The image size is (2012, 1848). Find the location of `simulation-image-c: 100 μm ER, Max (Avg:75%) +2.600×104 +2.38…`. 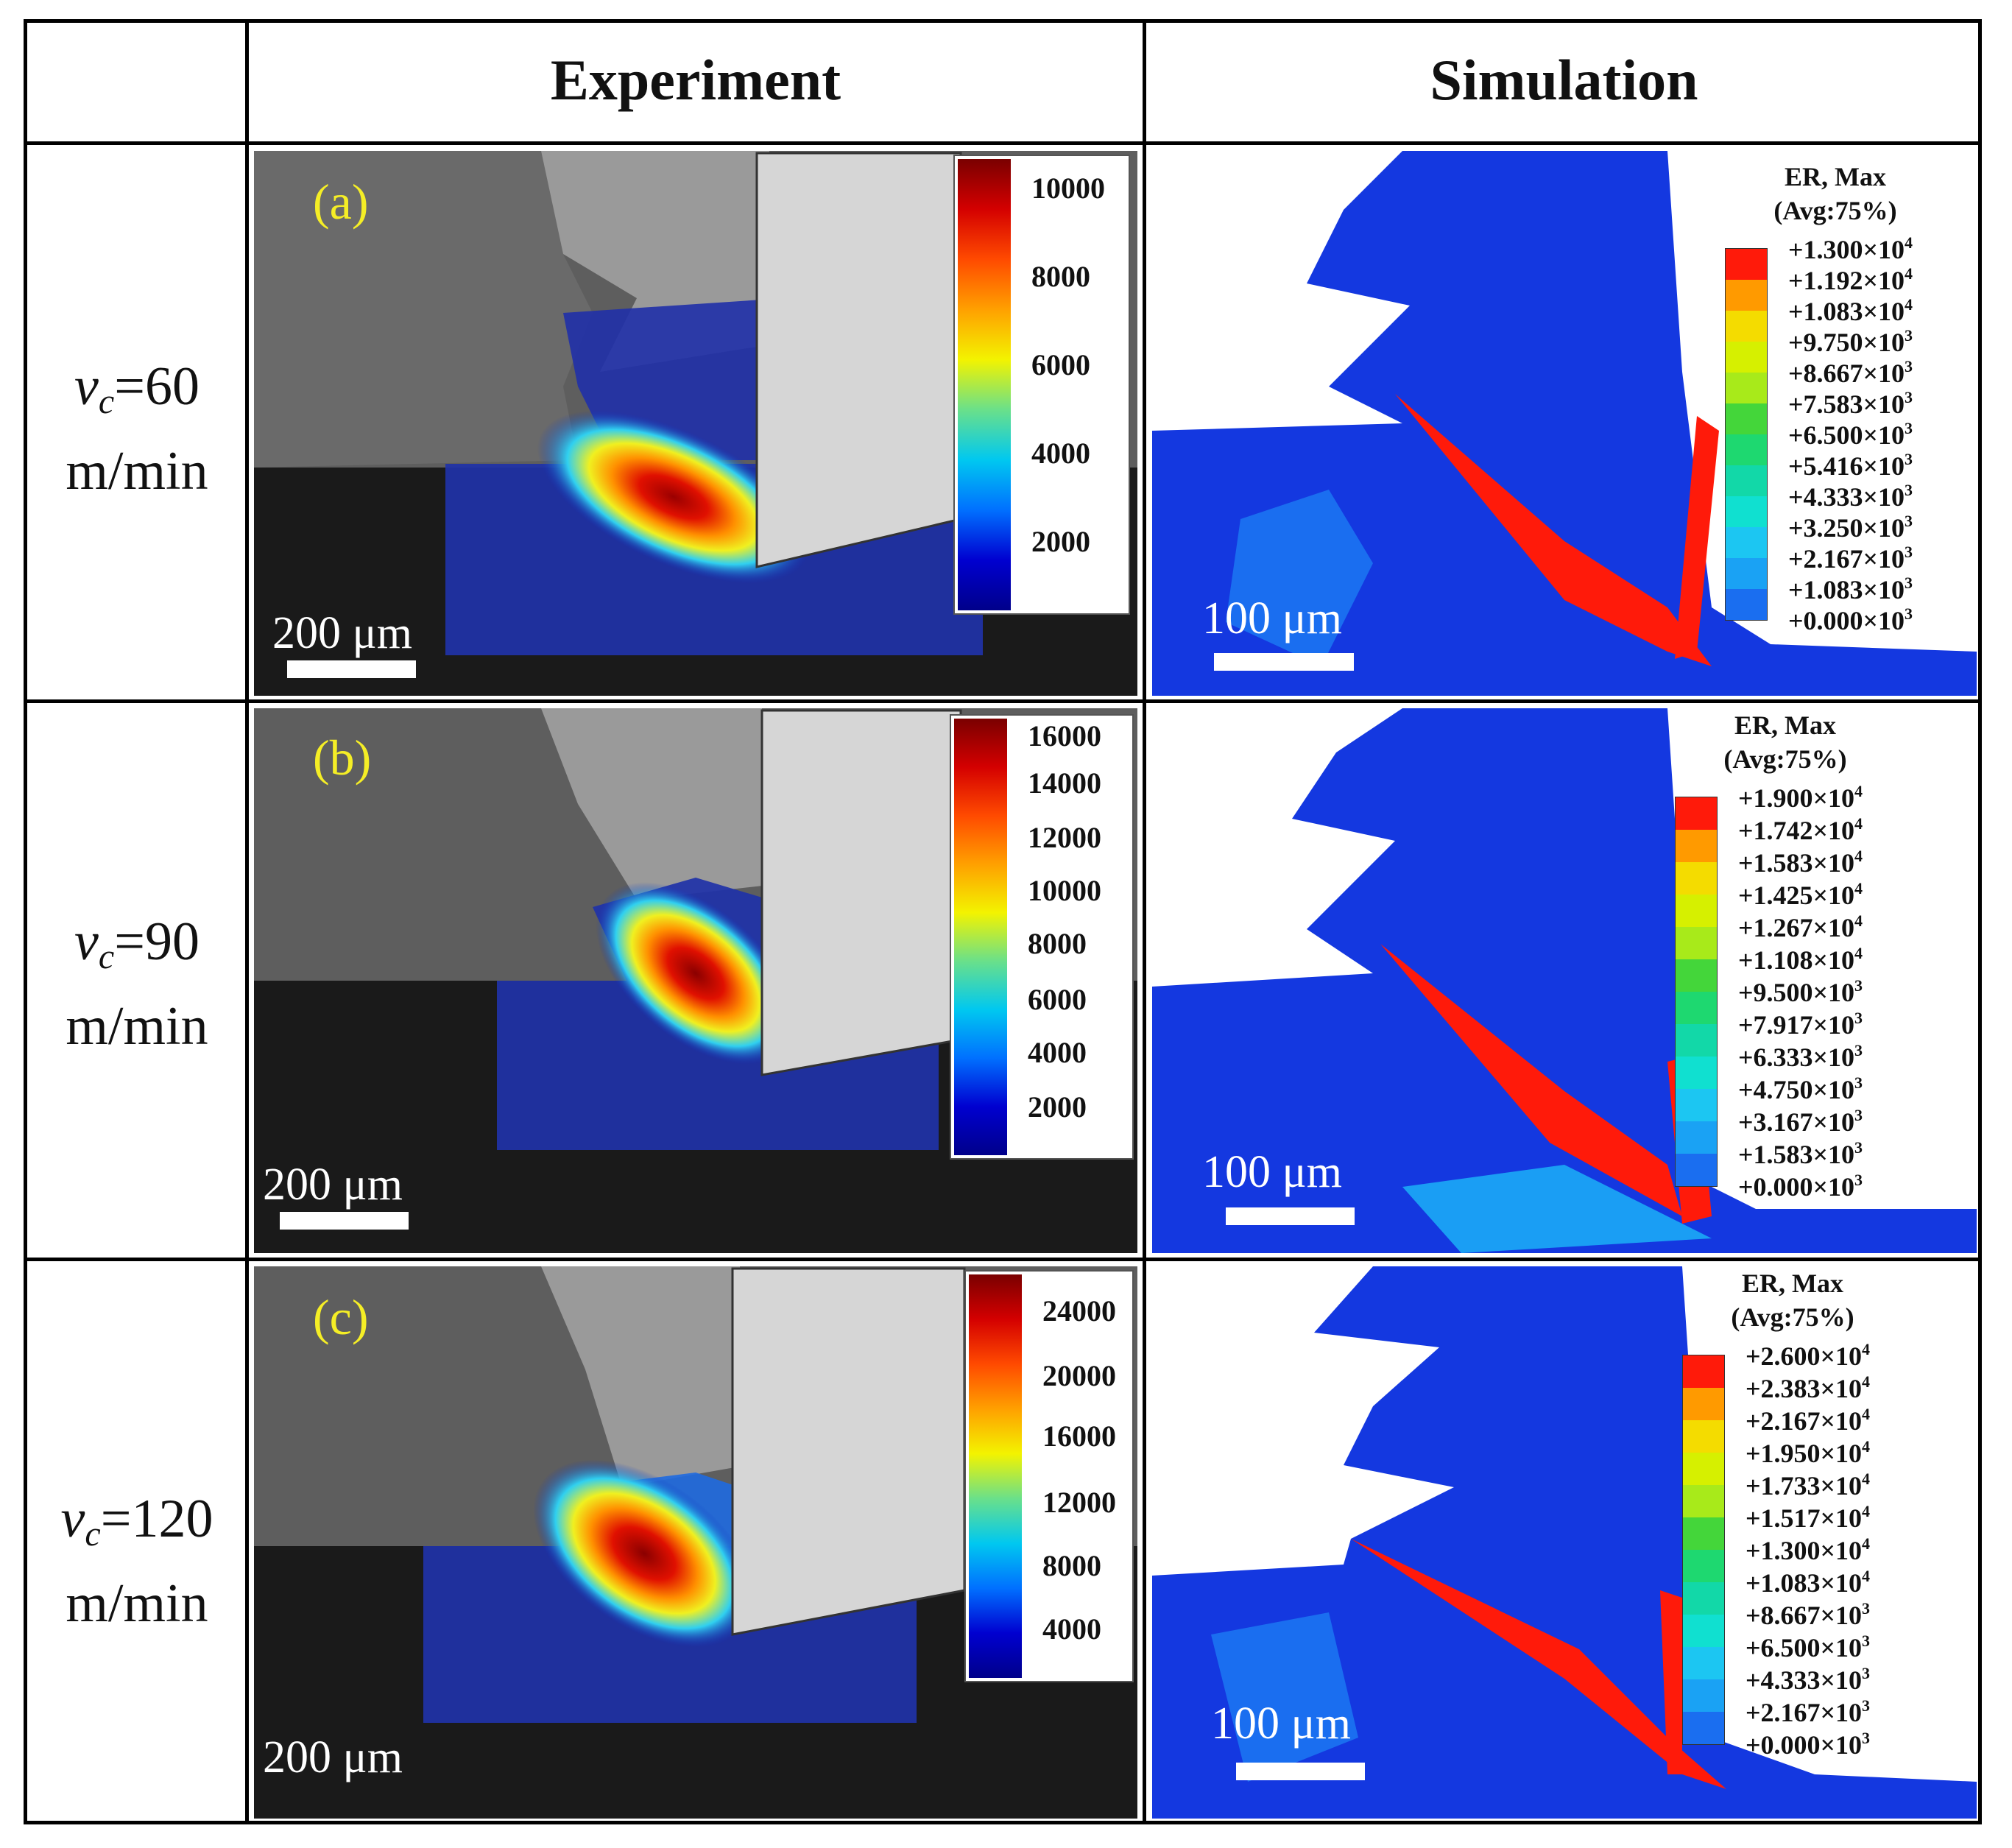

simulation-image-c: 100 μm ER, Max (Avg:75%) +2.600×104 +2.38… is located at coordinates (1564, 1542).